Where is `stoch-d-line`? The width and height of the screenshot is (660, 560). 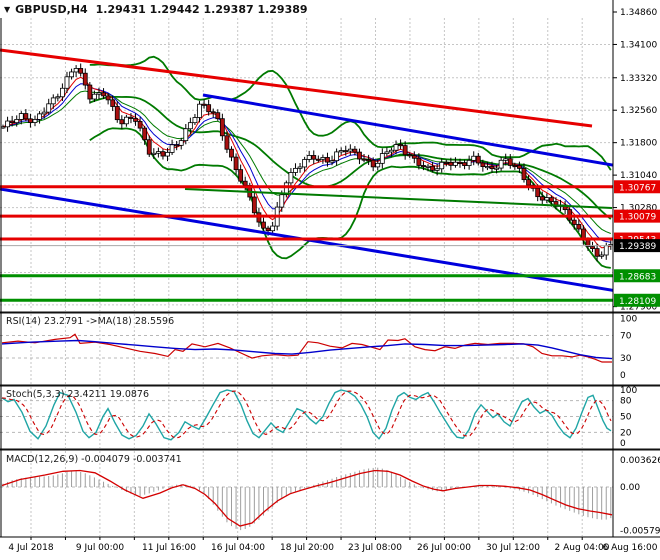 stoch-d-line is located at coordinates (306, 414).